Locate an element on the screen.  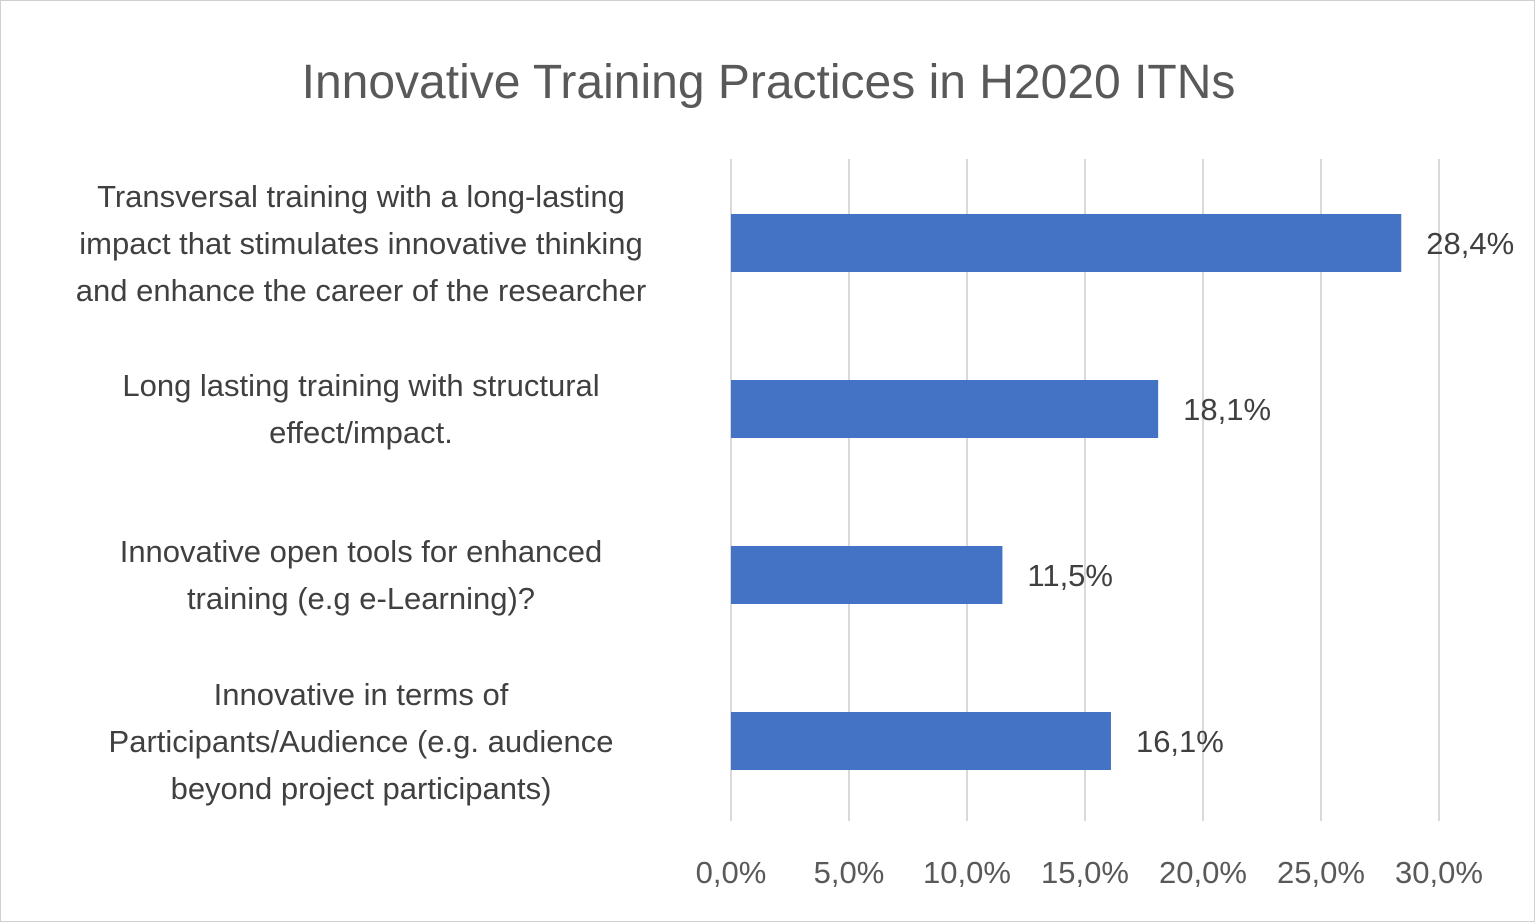
data-label: 11,5% is located at coordinates (1070, 575).